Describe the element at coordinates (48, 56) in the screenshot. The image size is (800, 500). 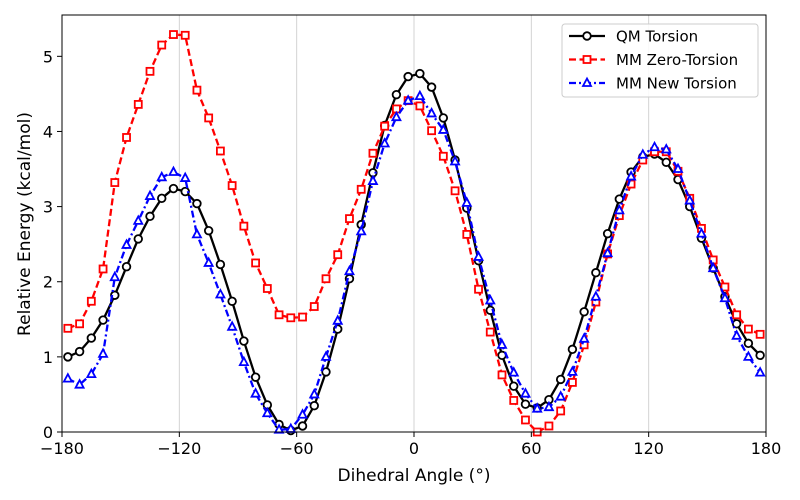
I see `y-tick-label: 5` at that location.